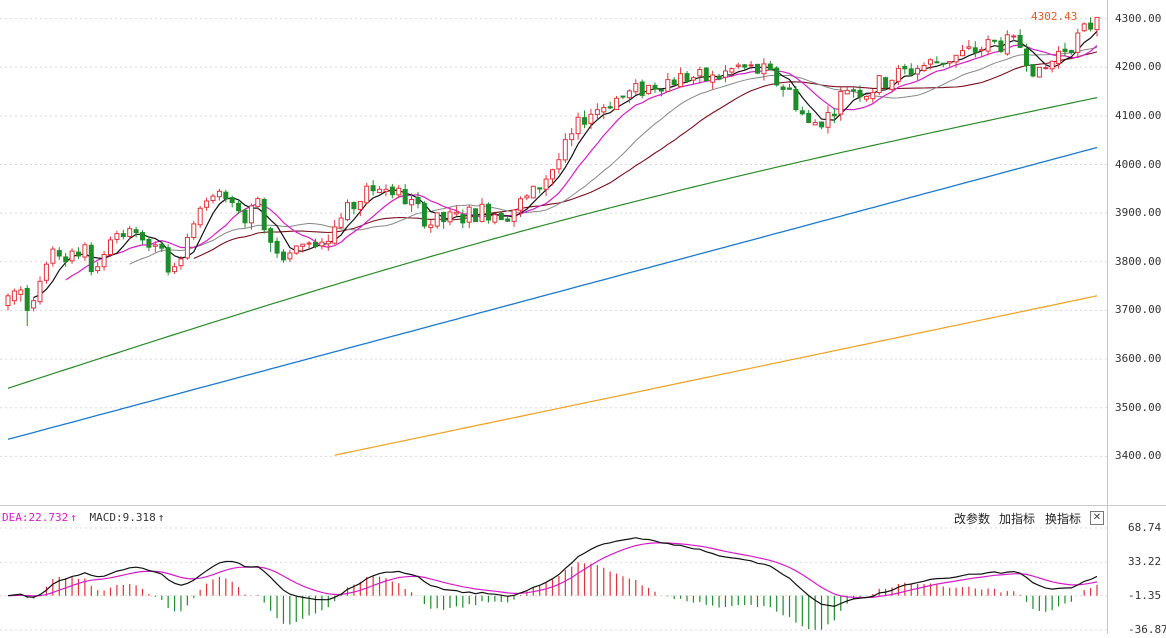 The height and width of the screenshot is (638, 1166). I want to click on y-tick-label: 4300.00, so click(1138, 18).